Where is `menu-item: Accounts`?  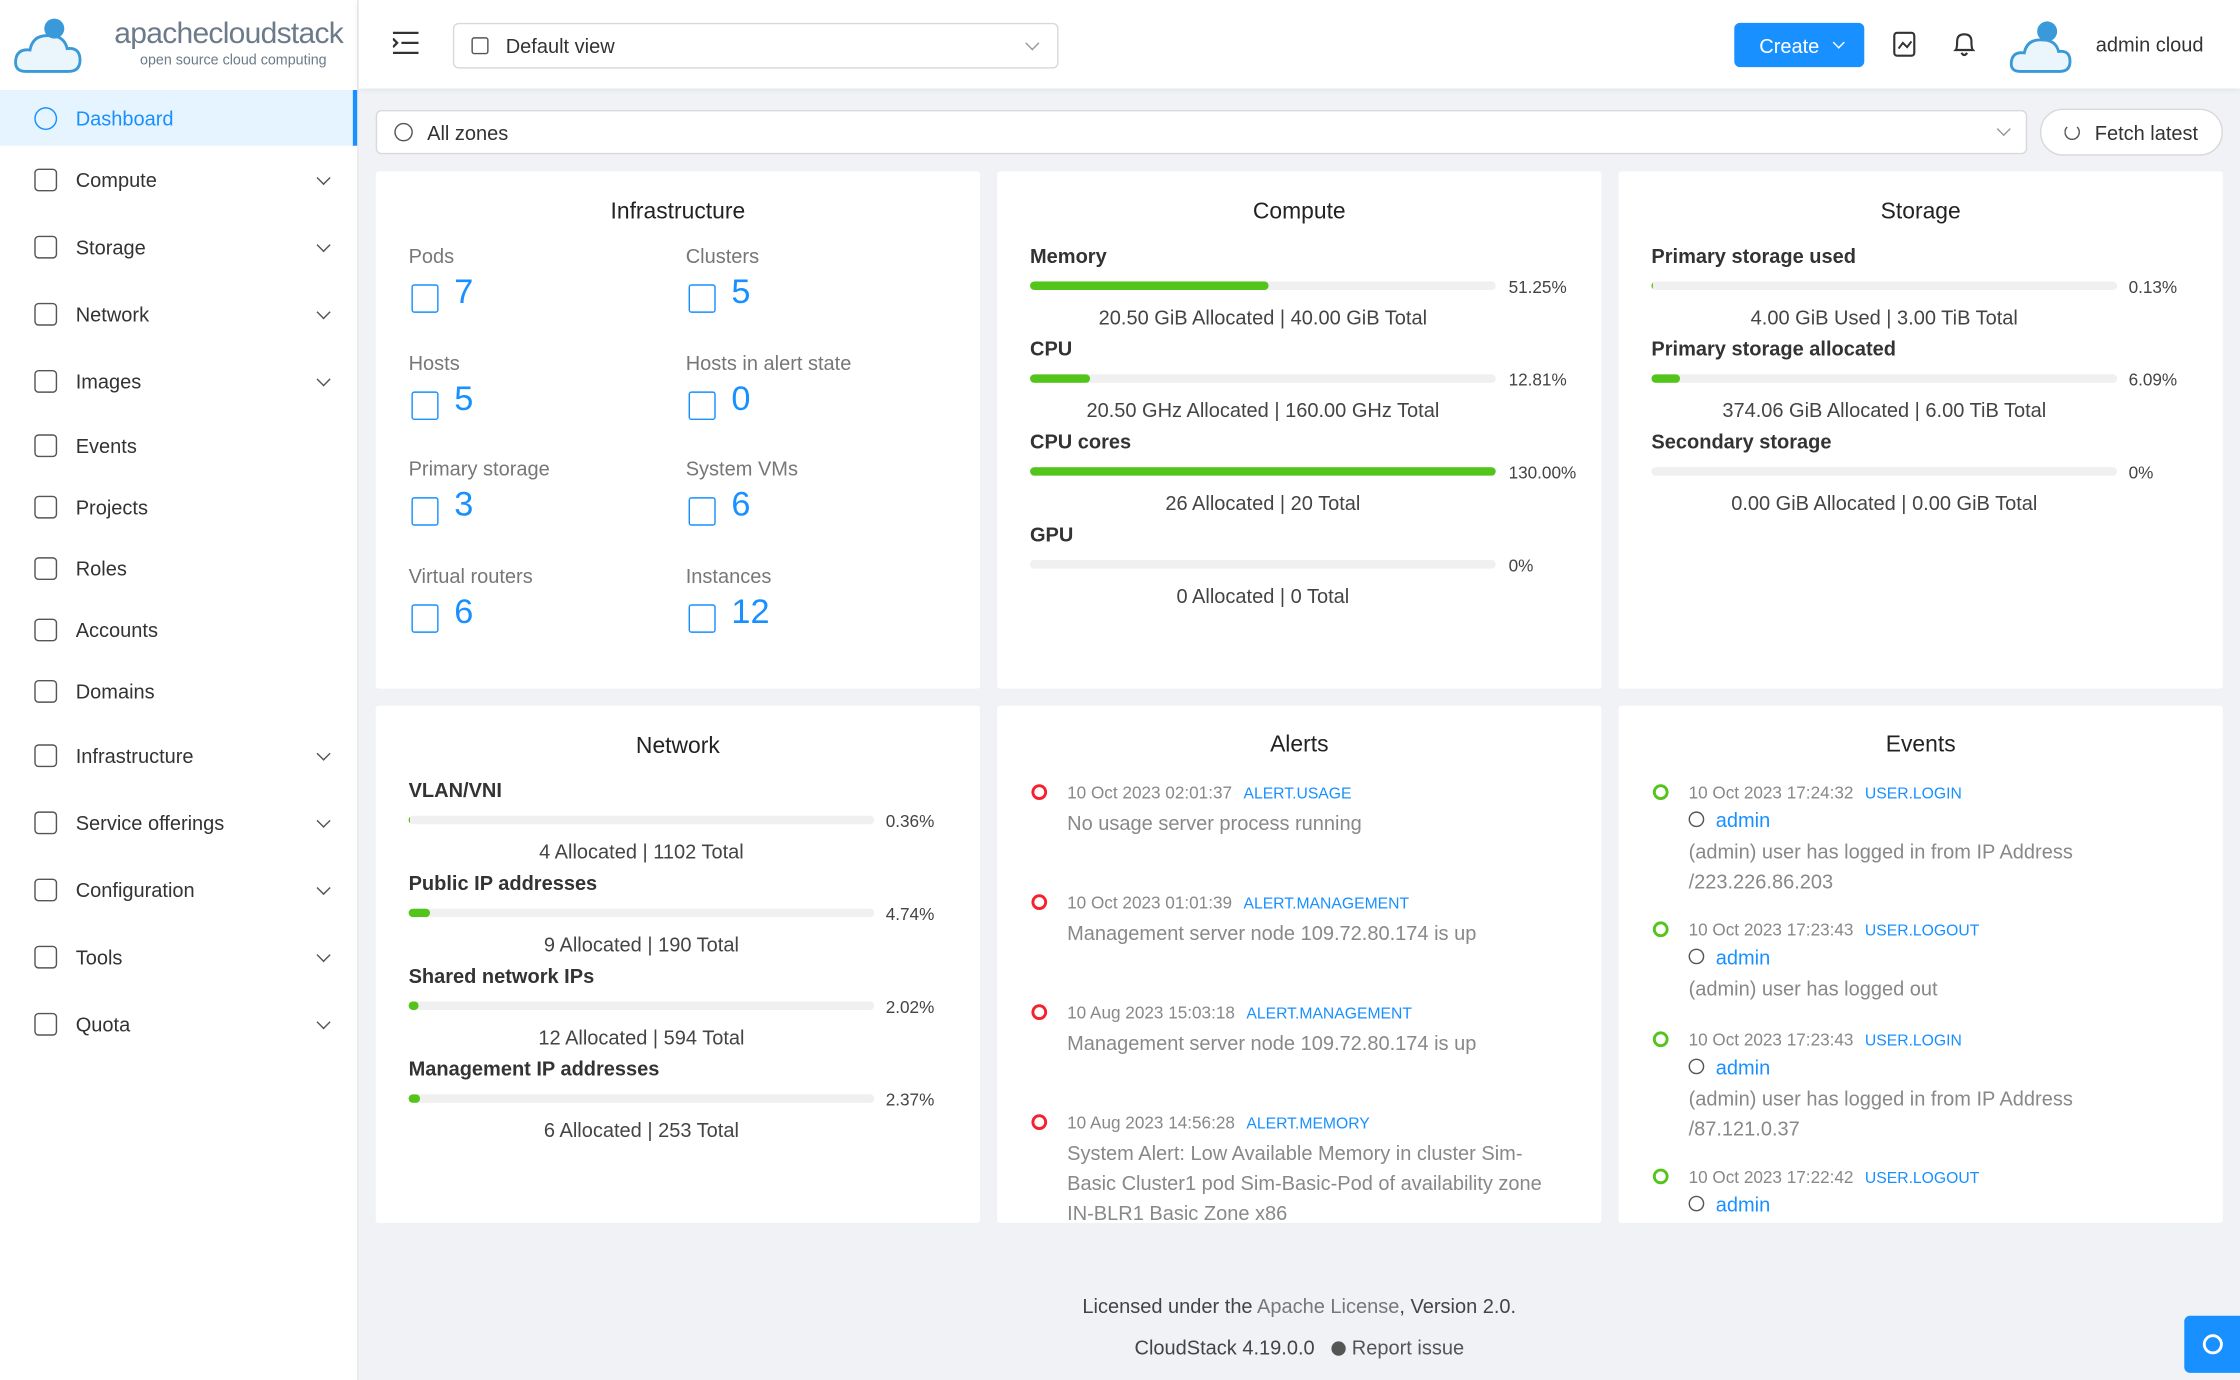
menu-item: Accounts is located at coordinates (178, 629).